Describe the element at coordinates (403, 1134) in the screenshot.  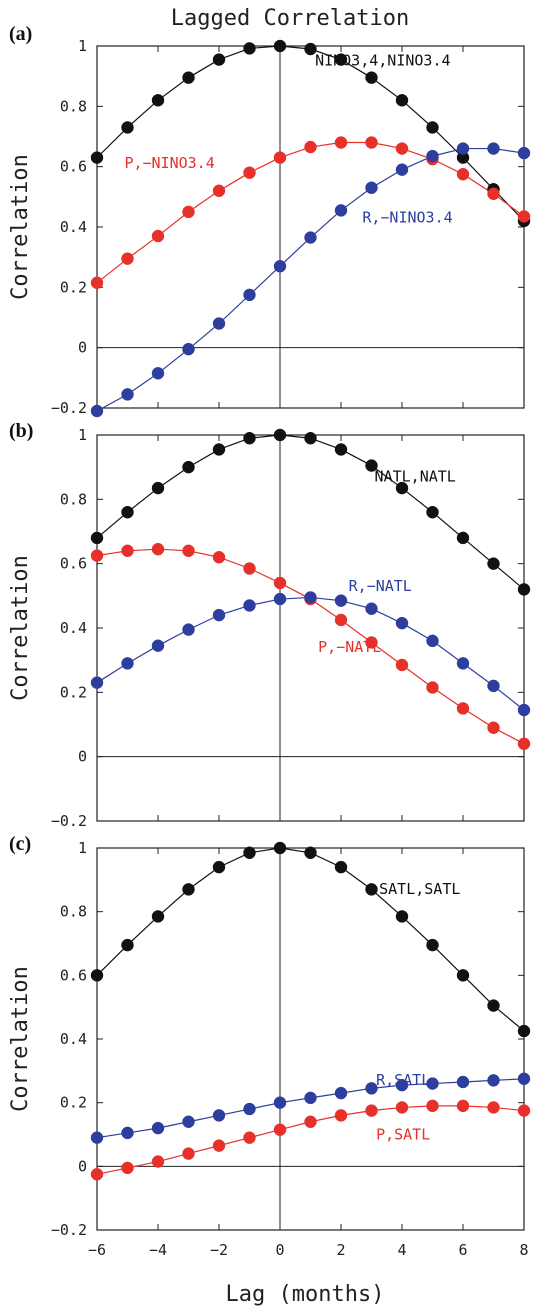
I see `series-annotation: P,SATL` at that location.